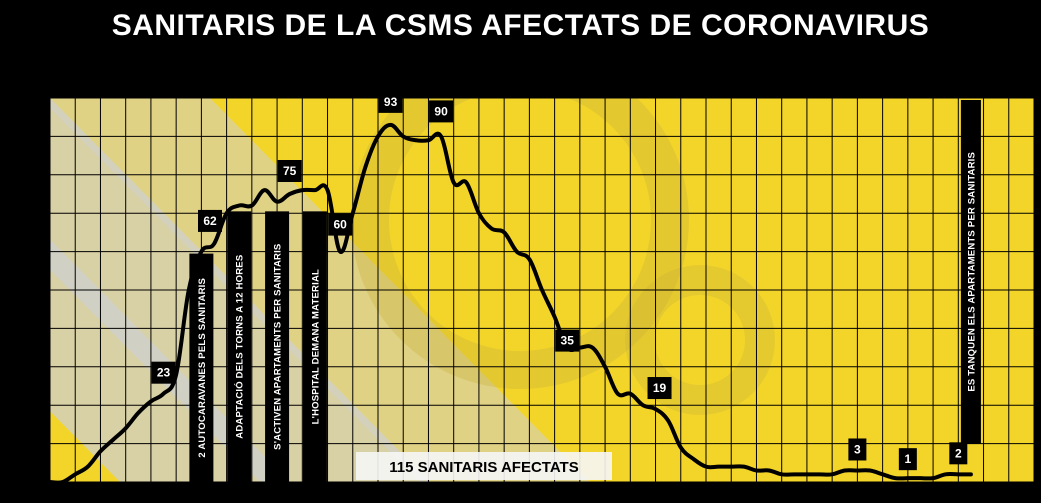 The height and width of the screenshot is (503, 1041). What do you see at coordinates (959, 81) in the screenshot?
I see `x-tick-label: 25/05` at bounding box center [959, 81].